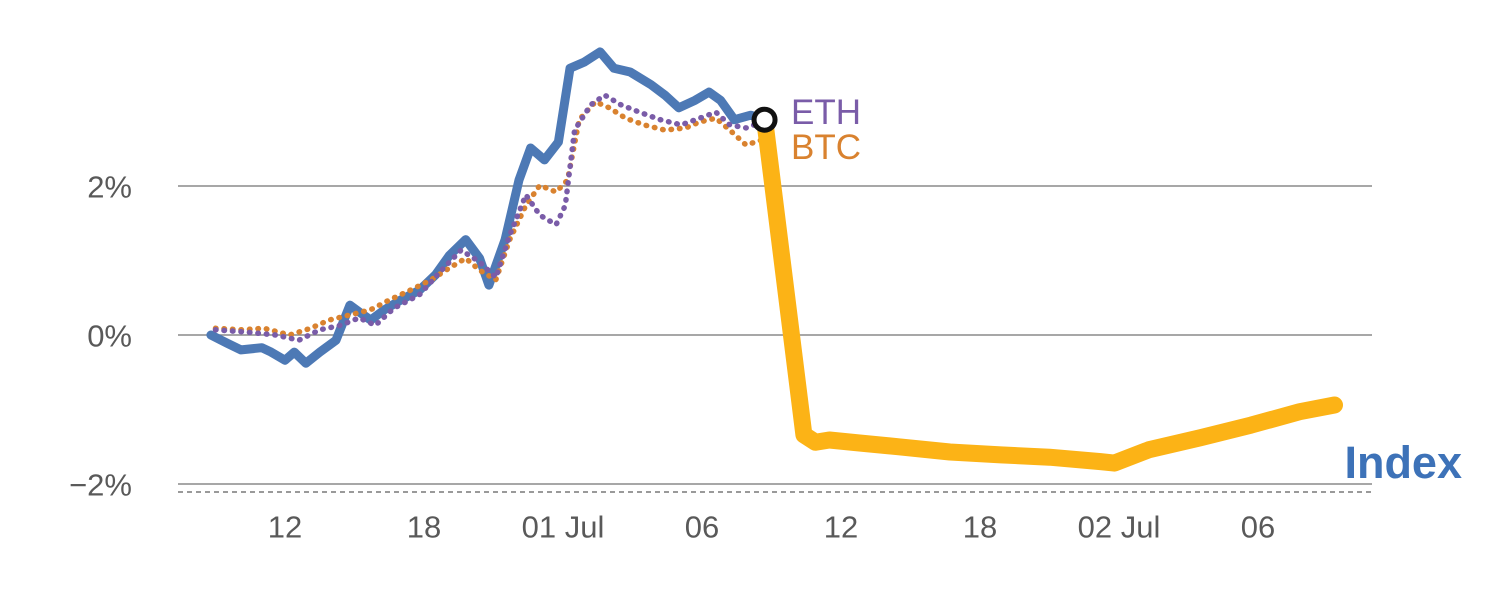  What do you see at coordinates (100, 485) in the screenshot?
I see `y-tick-label: −2%` at bounding box center [100, 485].